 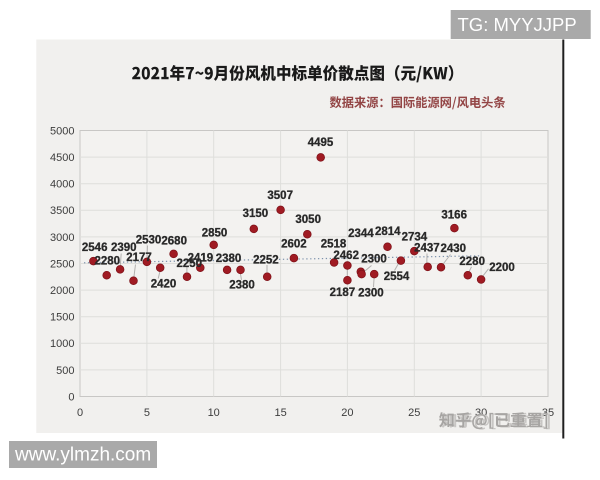 What do you see at coordinates (139, 258) in the screenshot?
I see `svg-text: 2177` at bounding box center [139, 258].